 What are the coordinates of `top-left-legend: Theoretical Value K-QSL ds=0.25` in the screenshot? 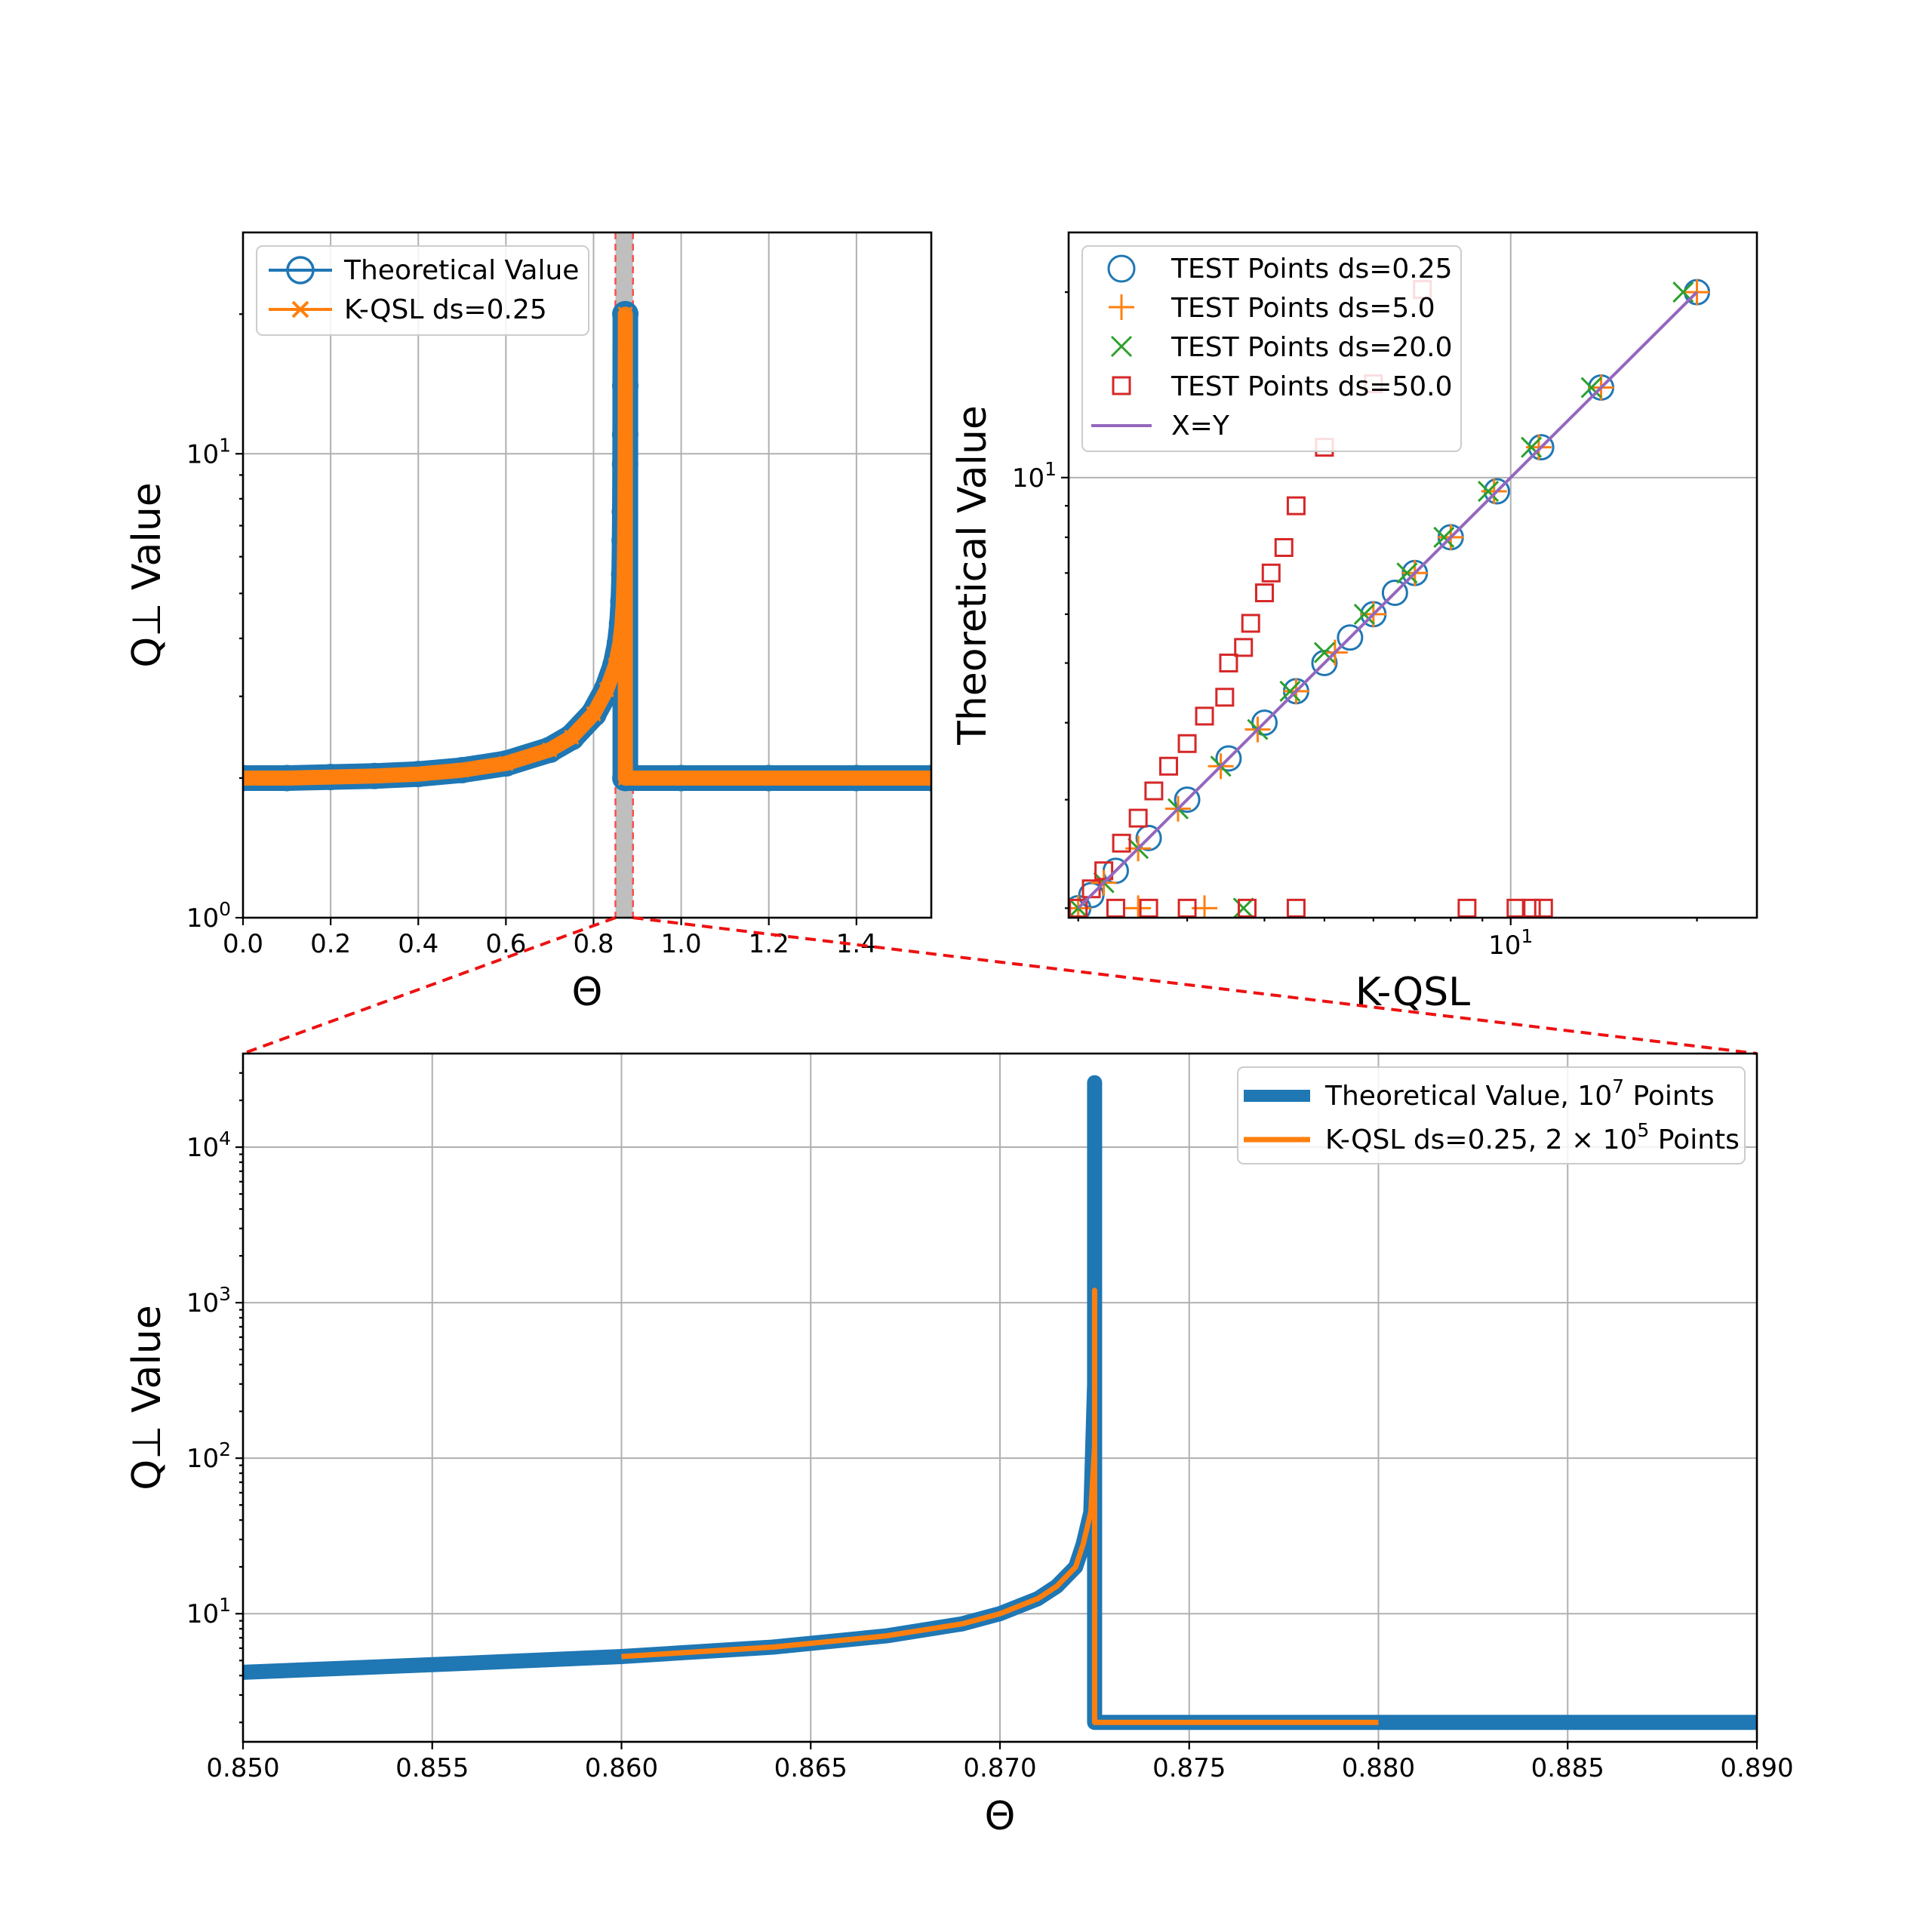 It's located at (422, 290).